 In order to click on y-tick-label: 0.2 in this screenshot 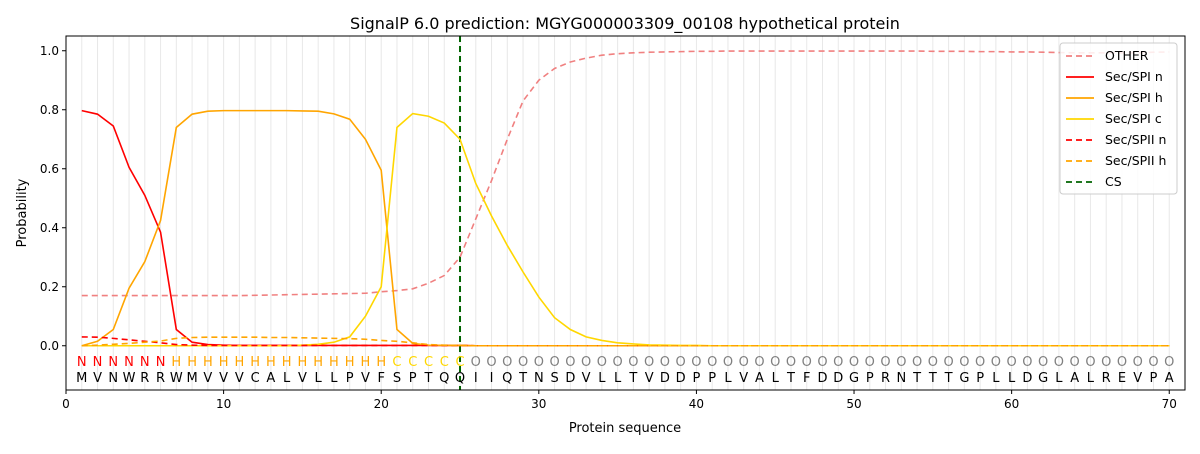, I will do `click(49, 287)`.